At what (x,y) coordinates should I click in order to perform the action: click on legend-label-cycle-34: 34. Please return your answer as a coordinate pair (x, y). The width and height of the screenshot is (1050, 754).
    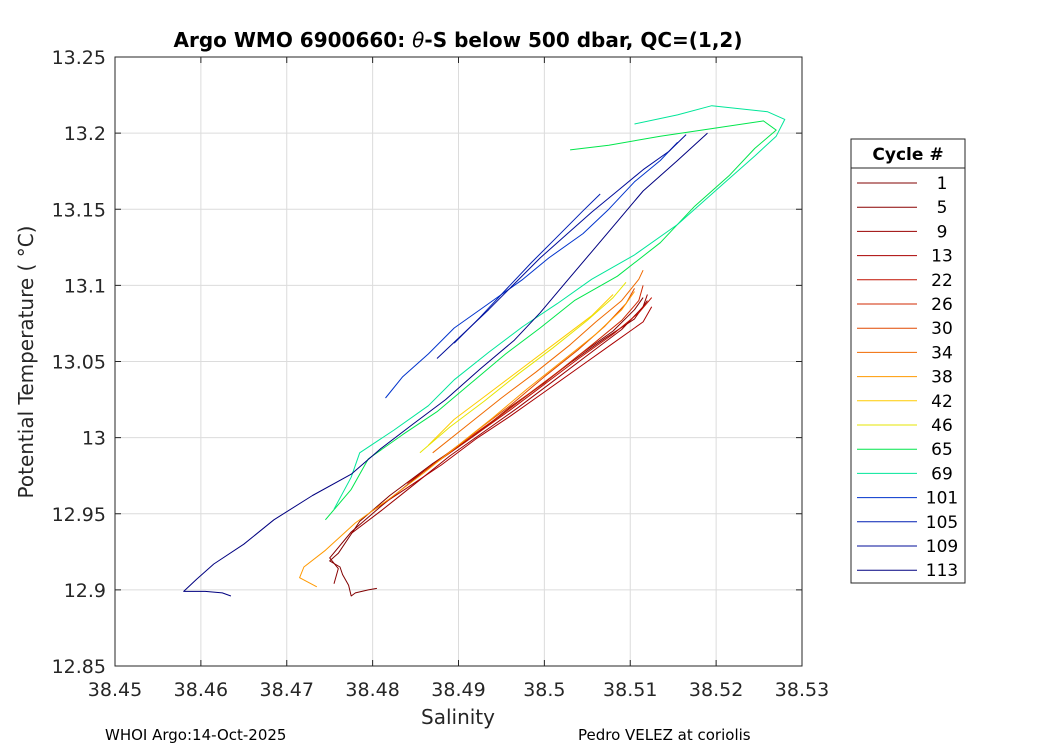
    Looking at the image, I should click on (942, 353).